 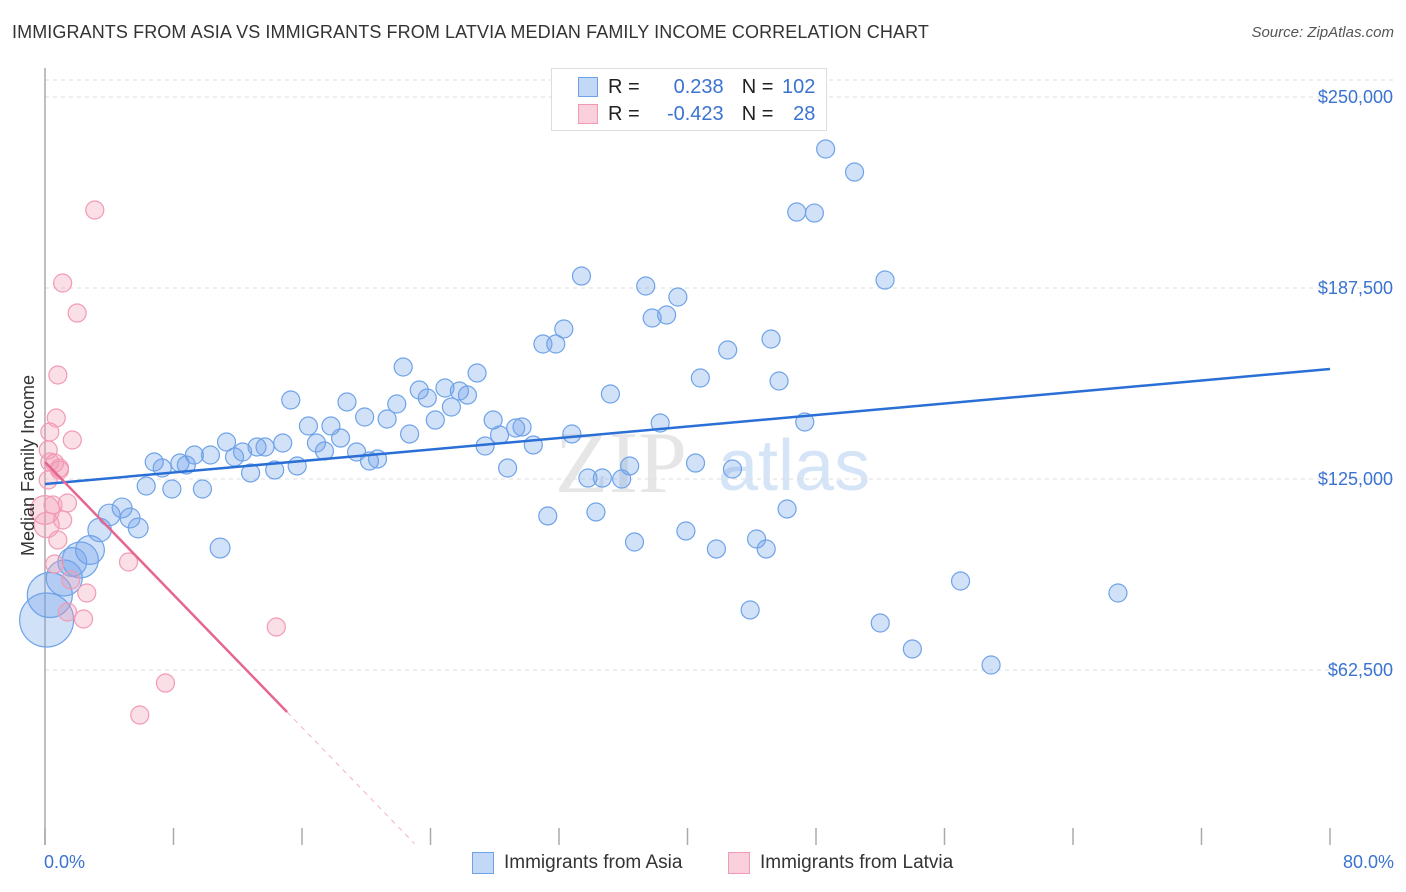 What do you see at coordinates (794, 466) in the screenshot?
I see `watermark-atlas: atlas` at bounding box center [794, 466].